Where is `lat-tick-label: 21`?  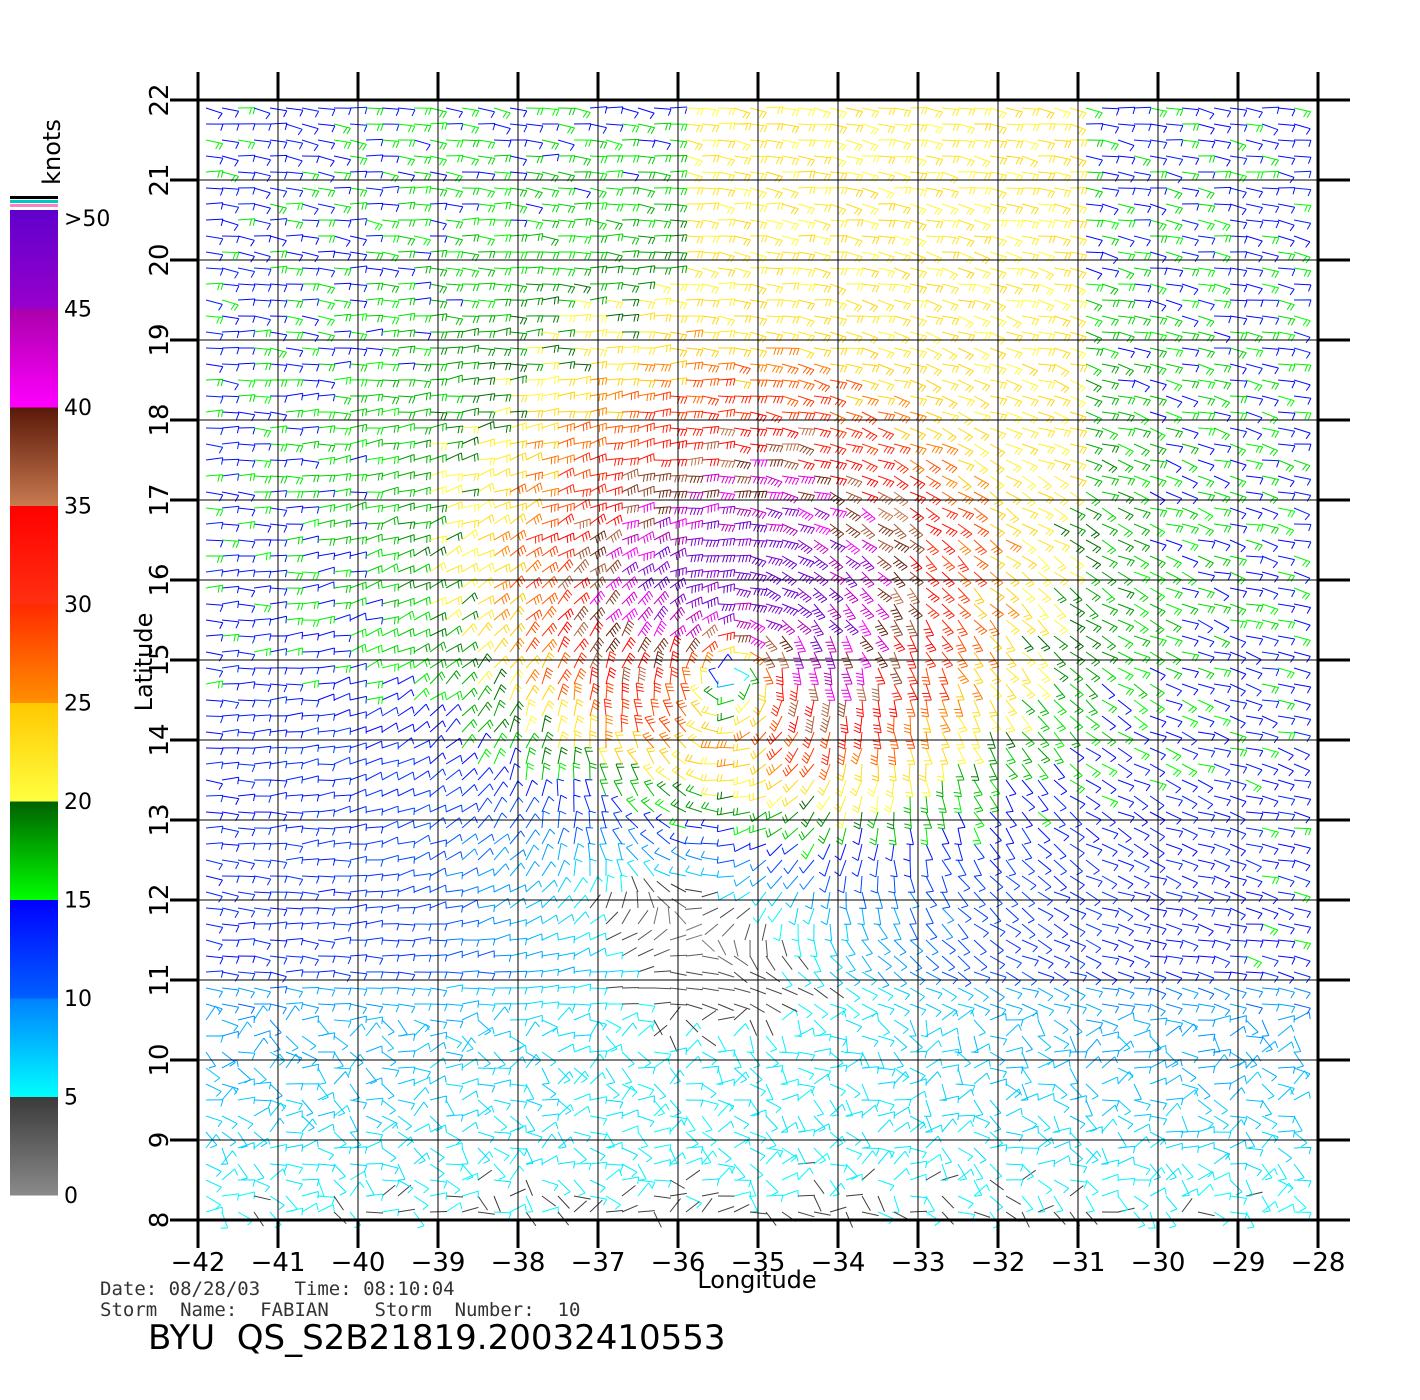 lat-tick-label: 21 is located at coordinates (160, 179).